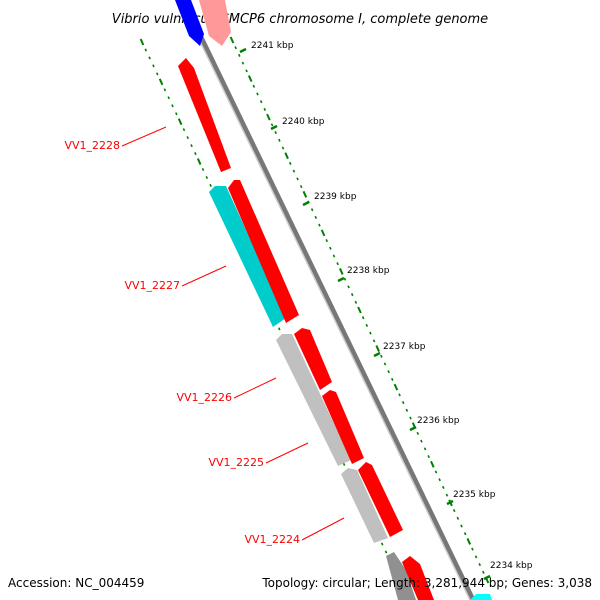 The width and height of the screenshot is (600, 600). I want to click on gene-label: VV1_2227, so click(152, 285).